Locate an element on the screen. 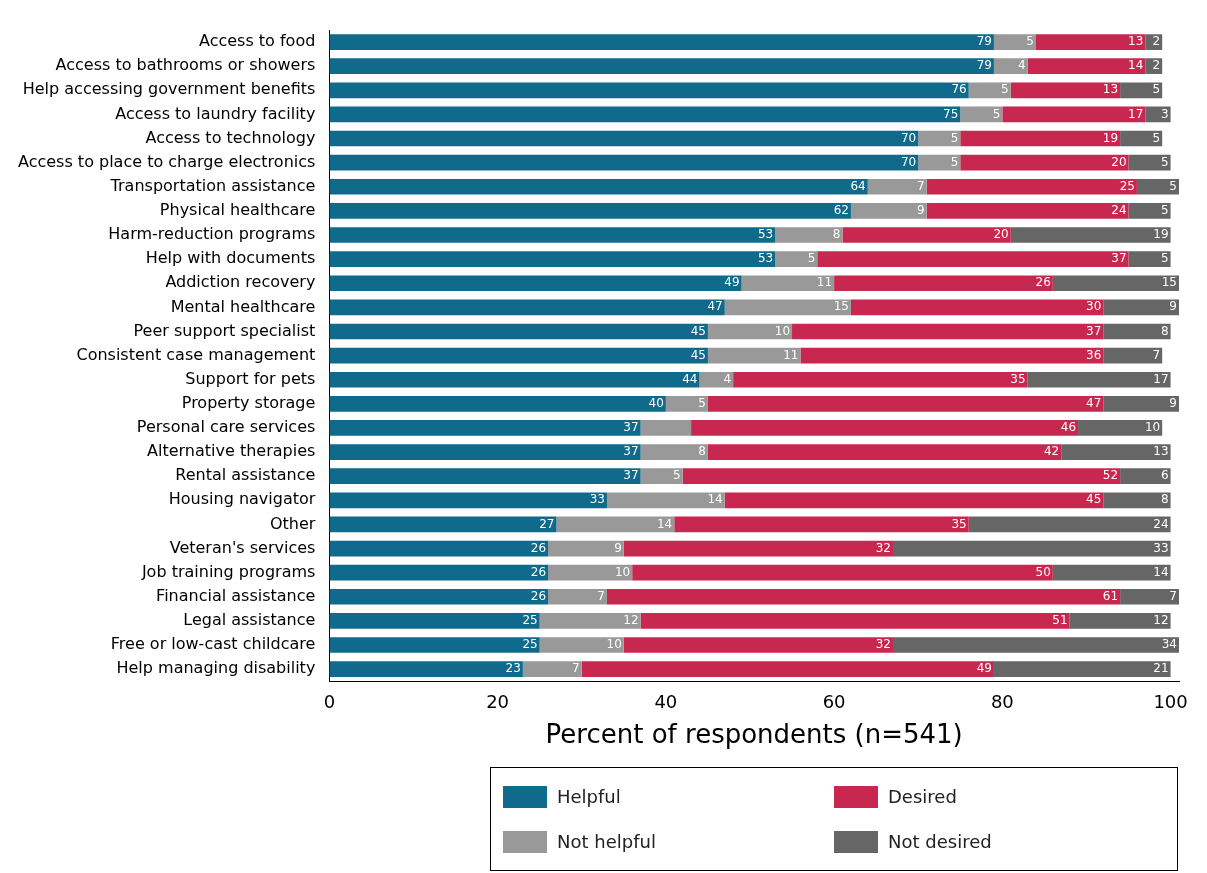  data-label: 26 is located at coordinates (538, 547).